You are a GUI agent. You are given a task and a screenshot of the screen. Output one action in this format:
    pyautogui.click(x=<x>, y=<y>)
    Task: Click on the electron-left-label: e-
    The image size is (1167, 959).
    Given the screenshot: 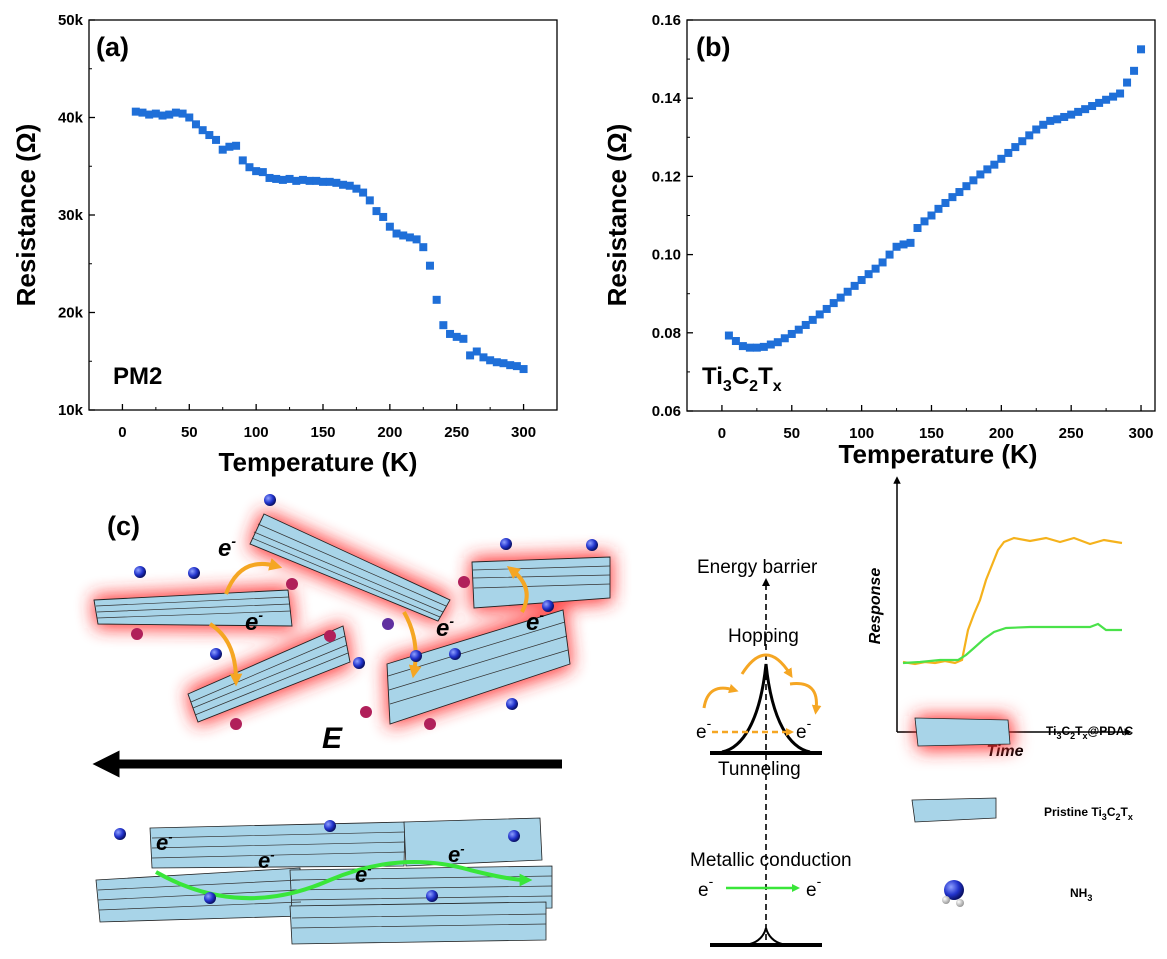 What is the action you would take?
    pyautogui.click(x=704, y=729)
    